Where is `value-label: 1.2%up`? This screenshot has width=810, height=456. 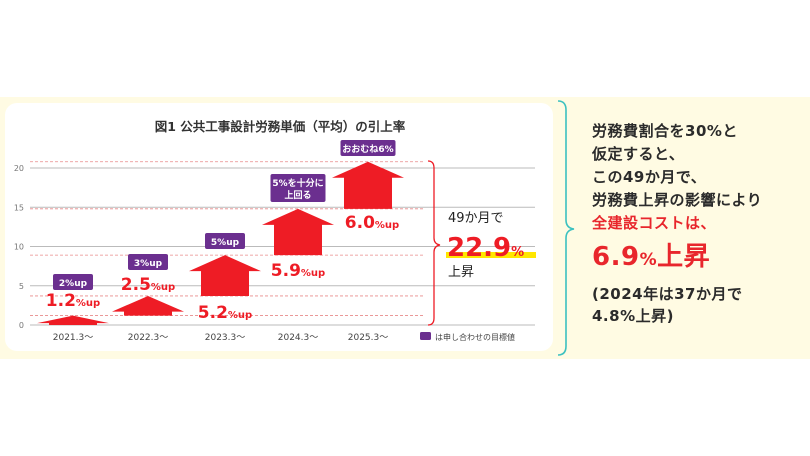 value-label: 1.2%up is located at coordinates (73, 301).